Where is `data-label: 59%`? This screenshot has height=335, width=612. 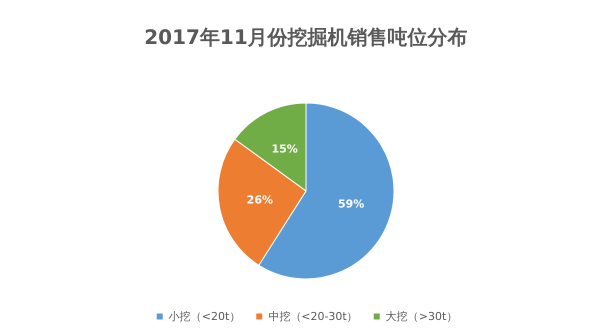
data-label: 59% is located at coordinates (351, 204).